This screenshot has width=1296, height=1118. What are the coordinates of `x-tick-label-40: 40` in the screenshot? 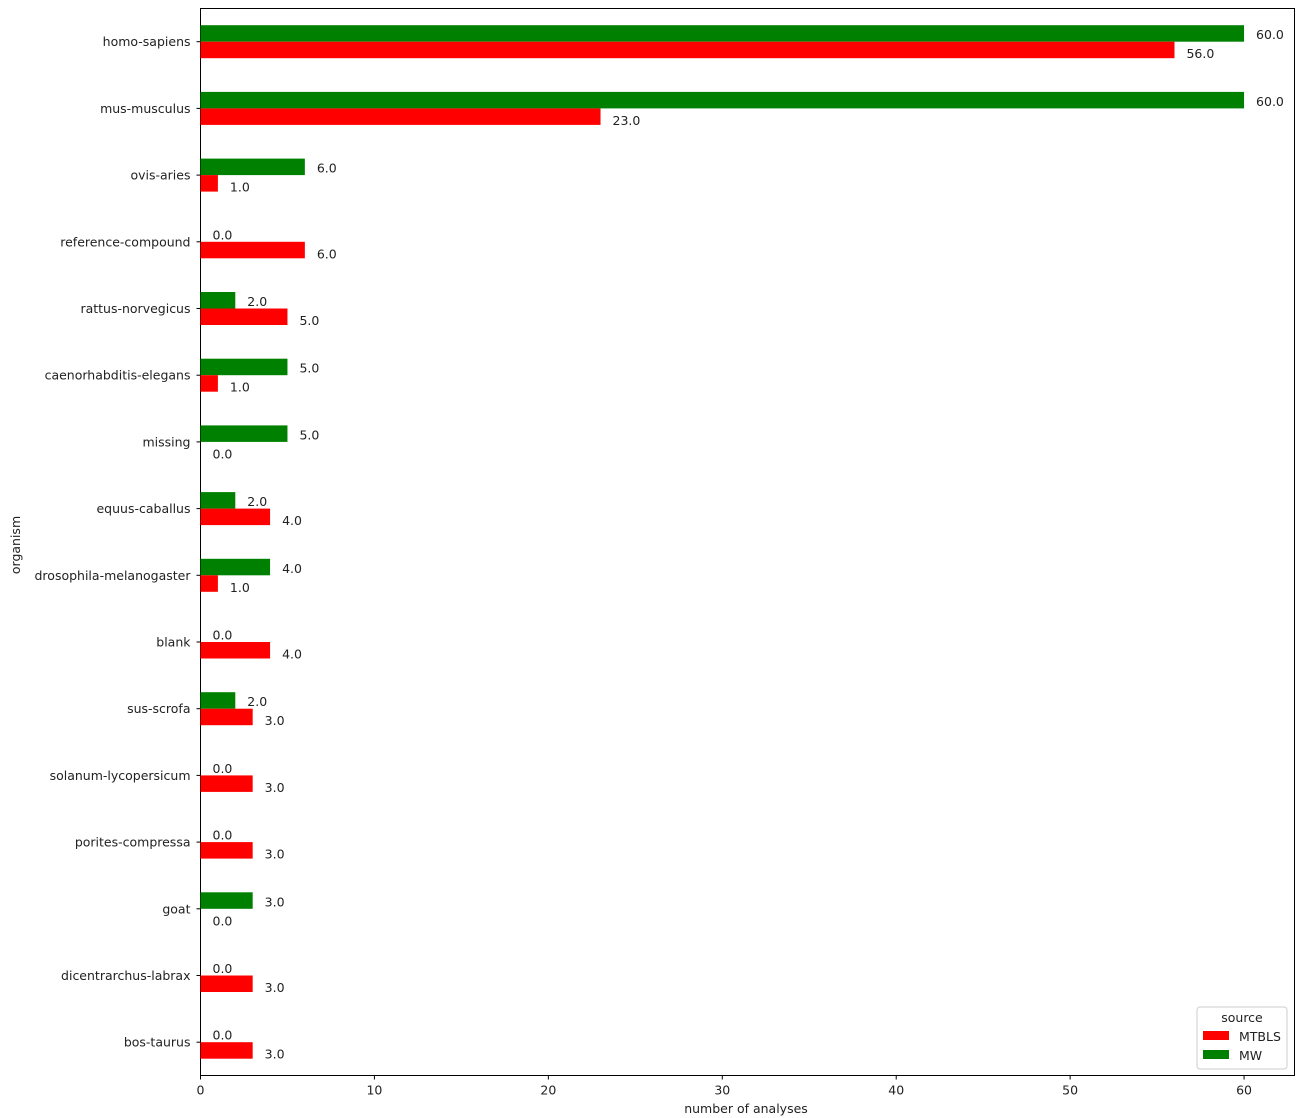 It's located at (896, 1090).